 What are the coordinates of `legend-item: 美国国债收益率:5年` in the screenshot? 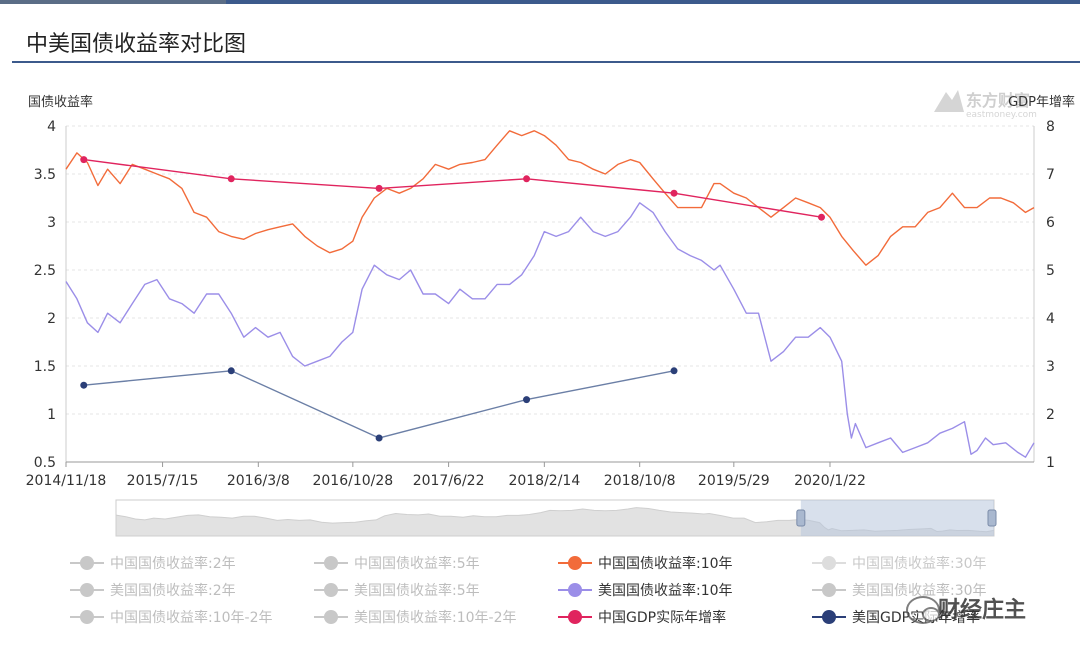 It's located at (397, 590).